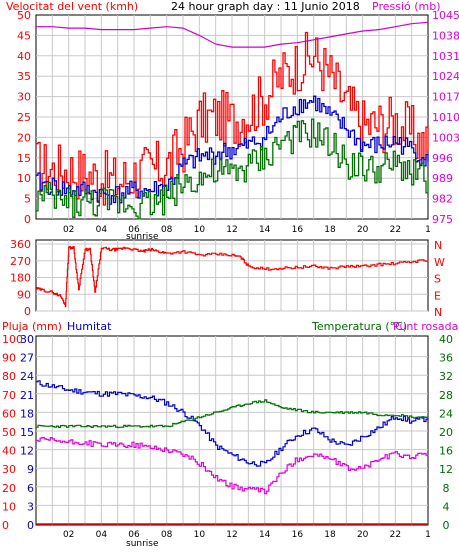 The height and width of the screenshot is (554, 459). Describe the element at coordinates (24, 35) in the screenshot. I see `wind-y-tick-label: 45` at that location.